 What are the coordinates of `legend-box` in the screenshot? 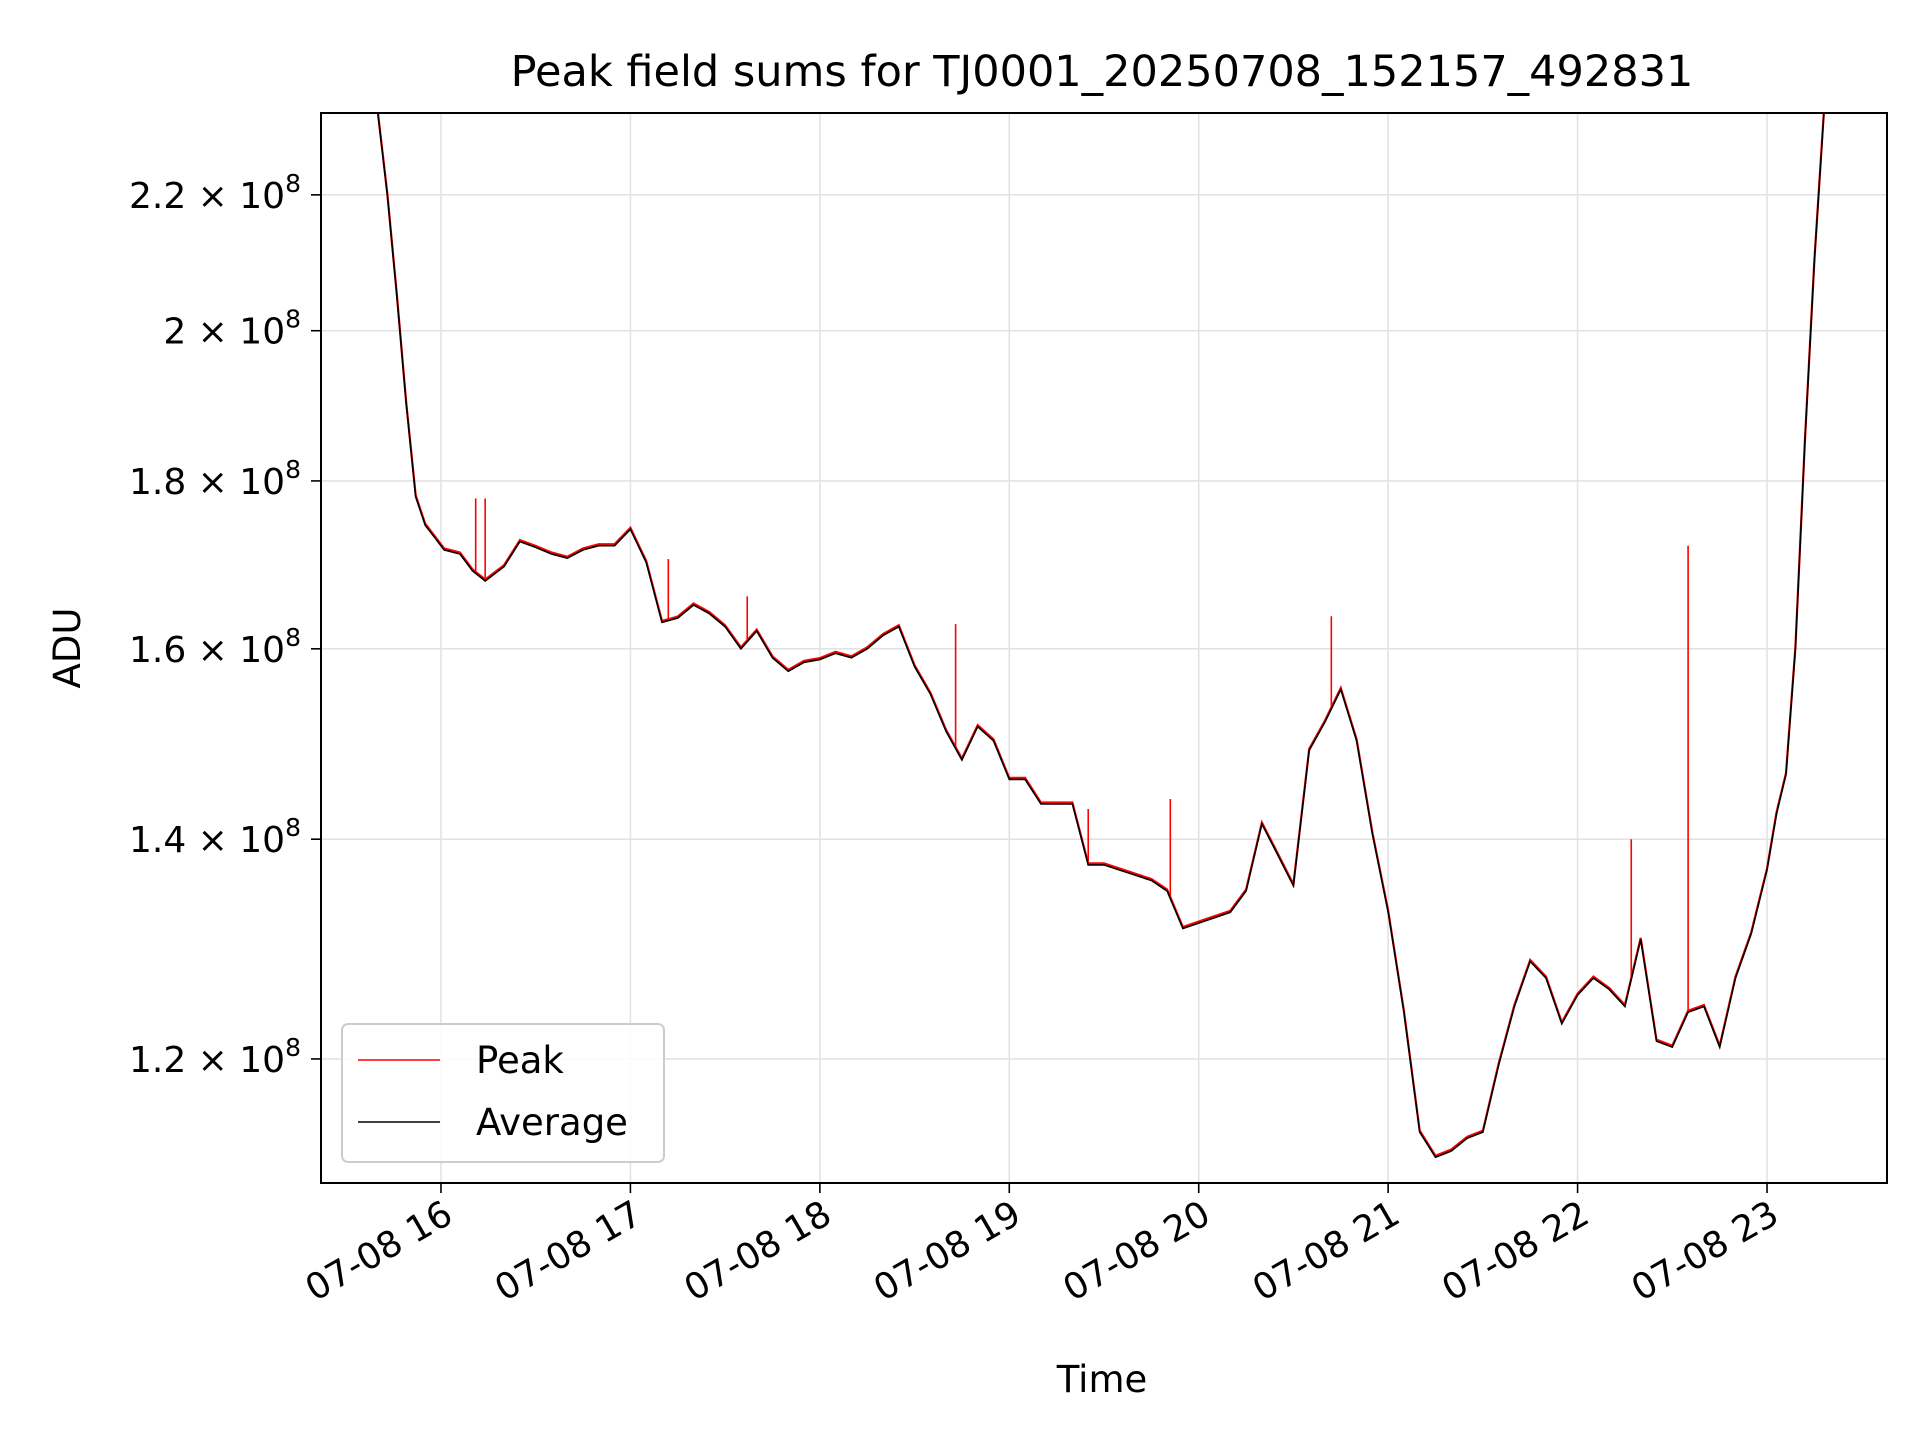 It's located at (503, 1093).